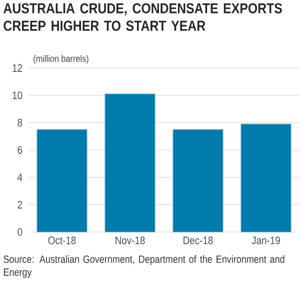 The height and width of the screenshot is (287, 306). What do you see at coordinates (20, 150) in the screenshot?
I see `y-tick-label: 6` at bounding box center [20, 150].